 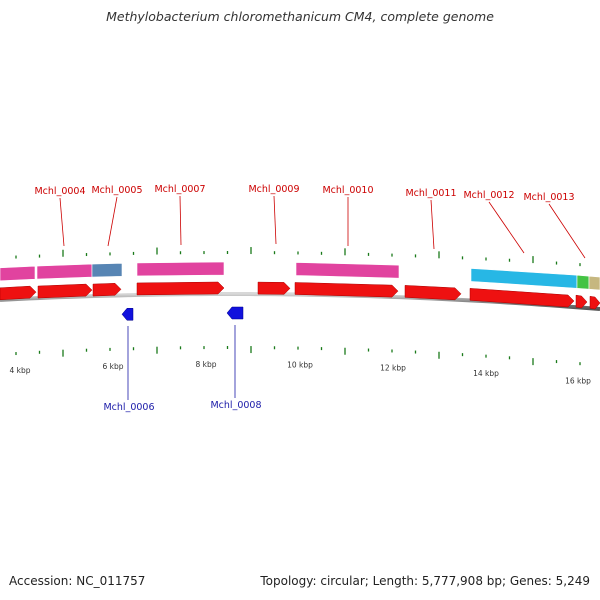 I want to click on gene-label-mchl_0010: Mchl_0010, so click(x=347, y=190).